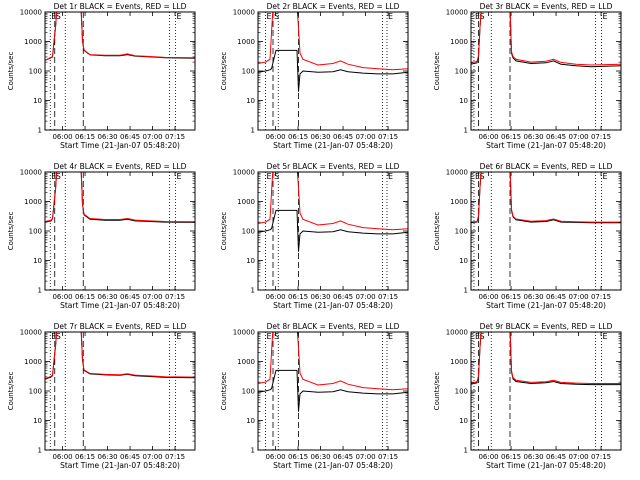 The height and width of the screenshot is (480, 640). What do you see at coordinates (120, 6) in the screenshot?
I see `chart-title: Det 1r BLACK = Events, RED = LLD` at bounding box center [120, 6].